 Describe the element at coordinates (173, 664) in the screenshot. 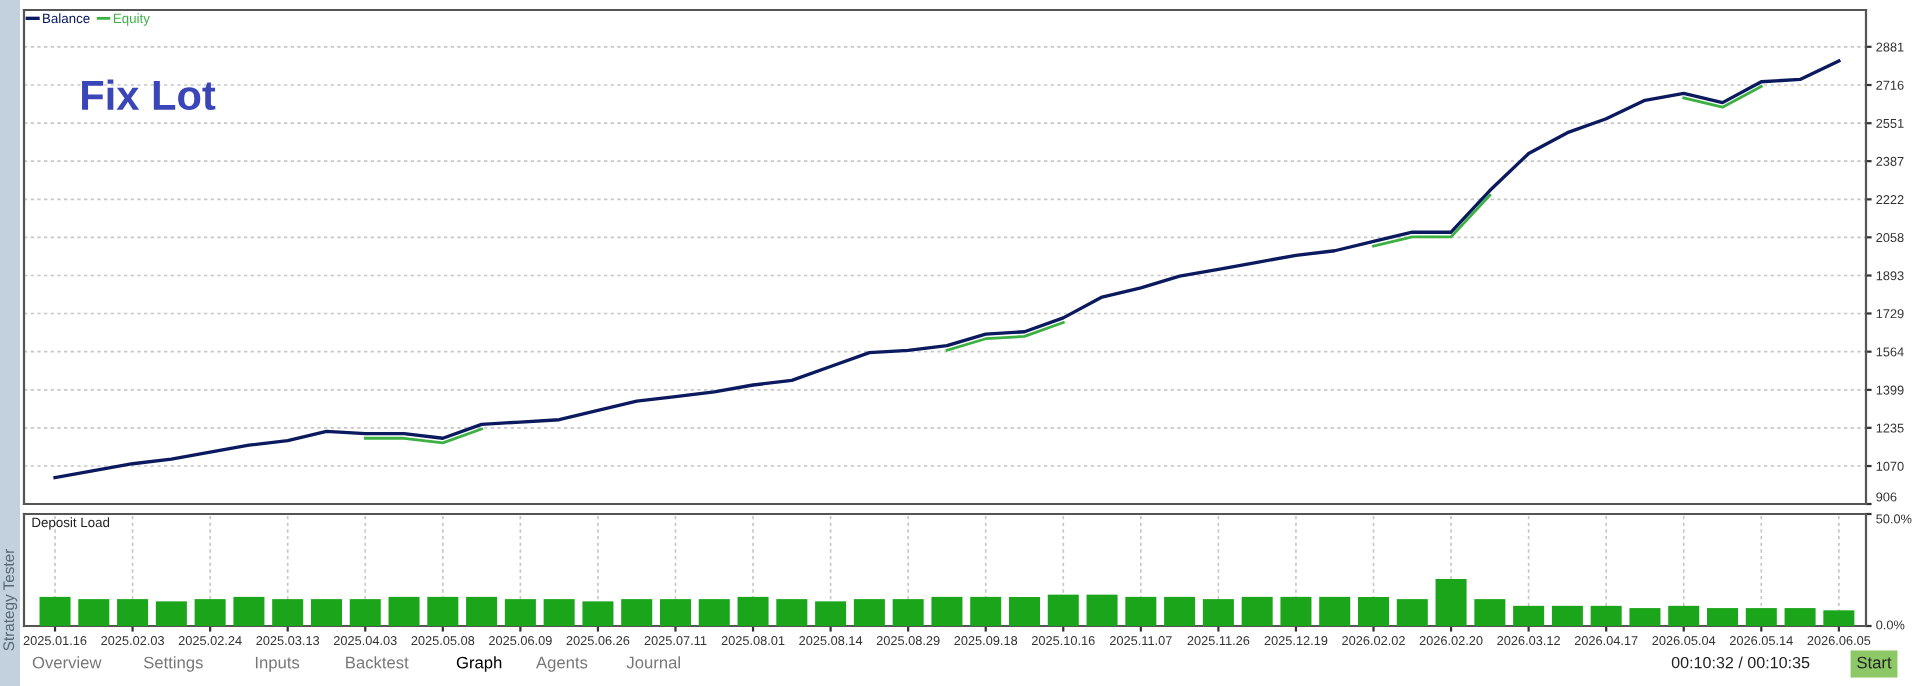

I see `text: Settings` at that location.